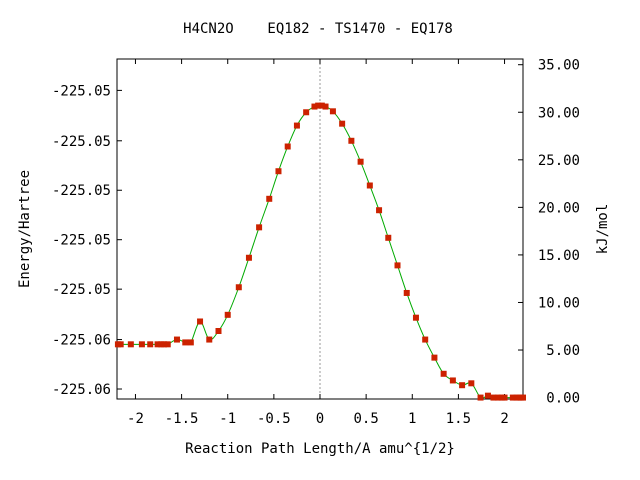 This screenshot has height=480, width=640. What do you see at coordinates (559, 256) in the screenshot?
I see `right-tick-label: 15.00` at bounding box center [559, 256].